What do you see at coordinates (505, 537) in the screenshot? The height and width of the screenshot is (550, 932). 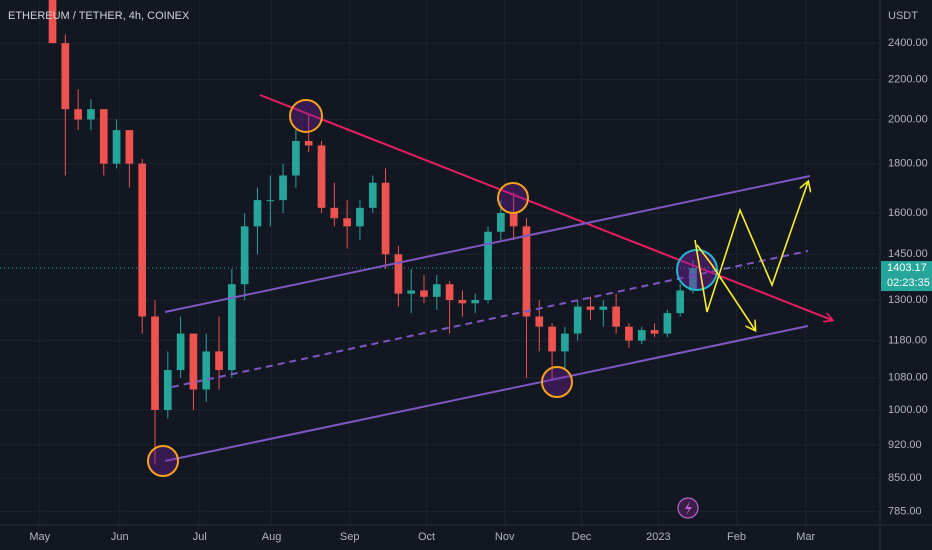 I see `x-tick-label: Nov` at bounding box center [505, 537].